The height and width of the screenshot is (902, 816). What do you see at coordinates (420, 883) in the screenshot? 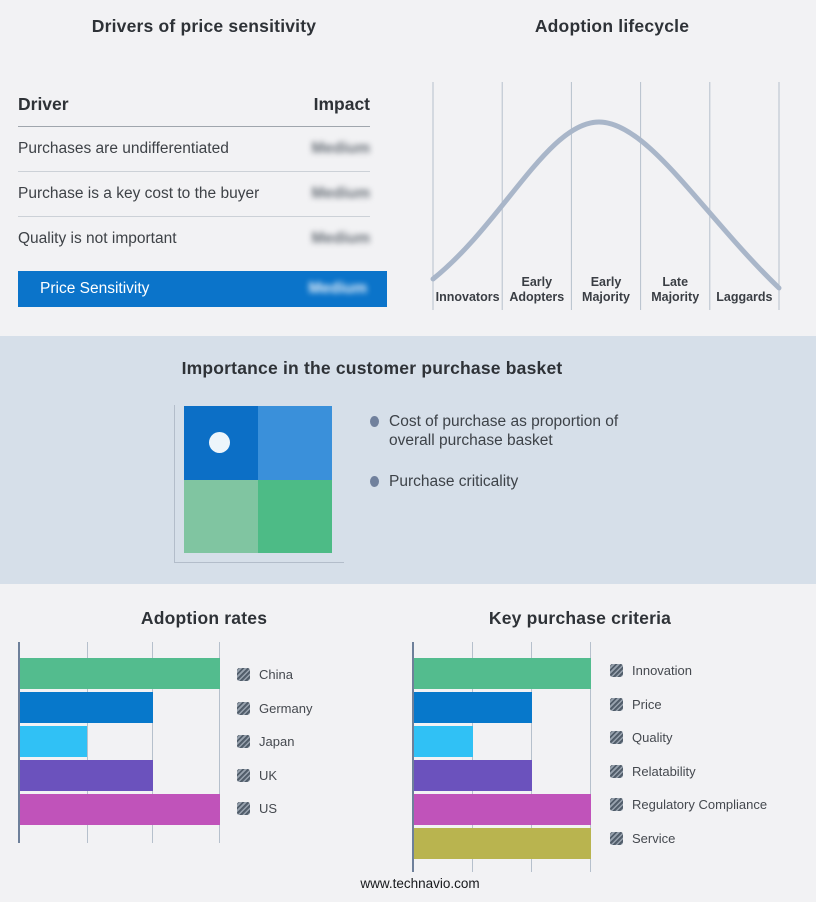
I see `website-url: www.technavio.com` at bounding box center [420, 883].